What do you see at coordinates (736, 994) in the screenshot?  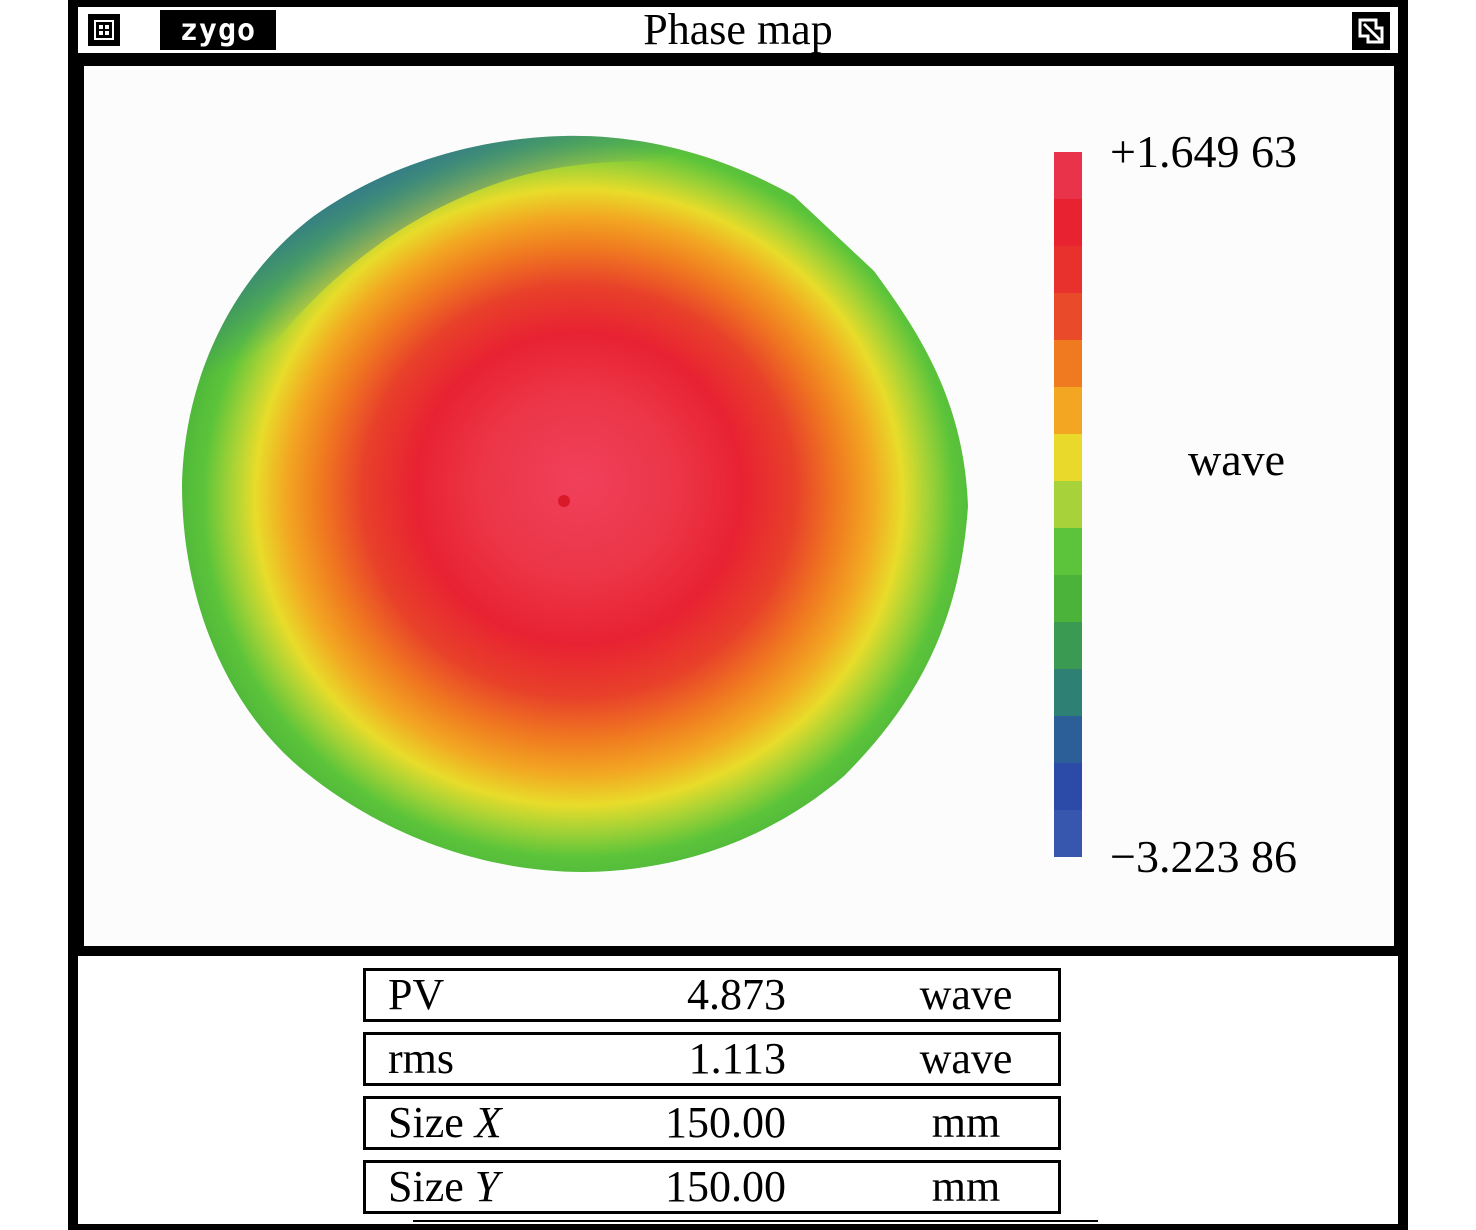 I see `stat-value: 4.873` at bounding box center [736, 994].